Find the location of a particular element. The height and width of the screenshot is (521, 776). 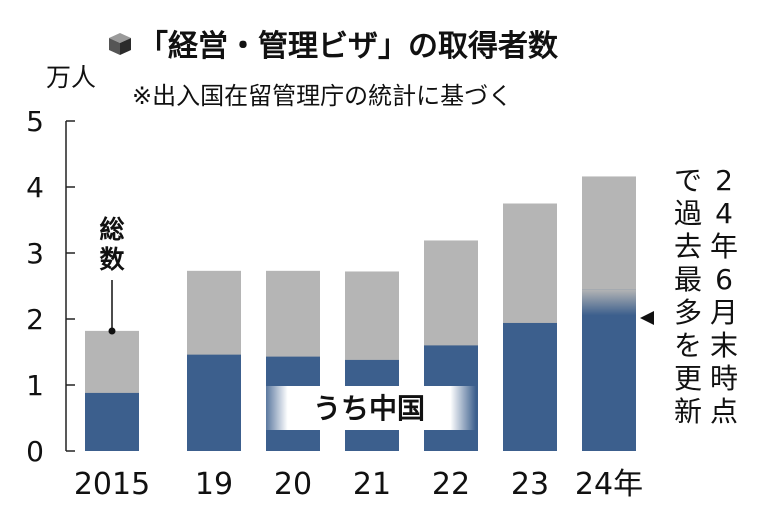

china-annotation: うち中国 is located at coordinates (369, 408).